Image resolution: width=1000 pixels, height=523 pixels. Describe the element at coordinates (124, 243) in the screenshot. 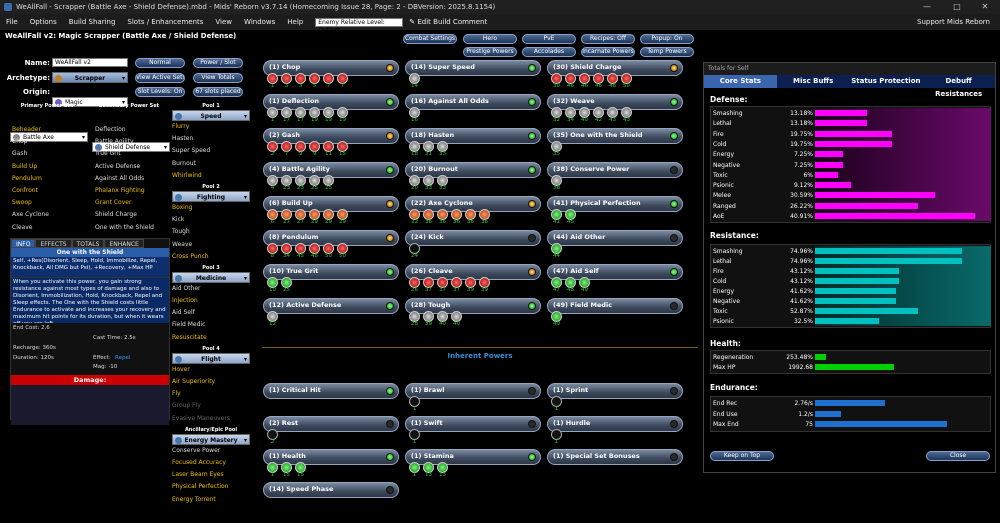

I see `tab-enhance: ENHANCE` at that location.